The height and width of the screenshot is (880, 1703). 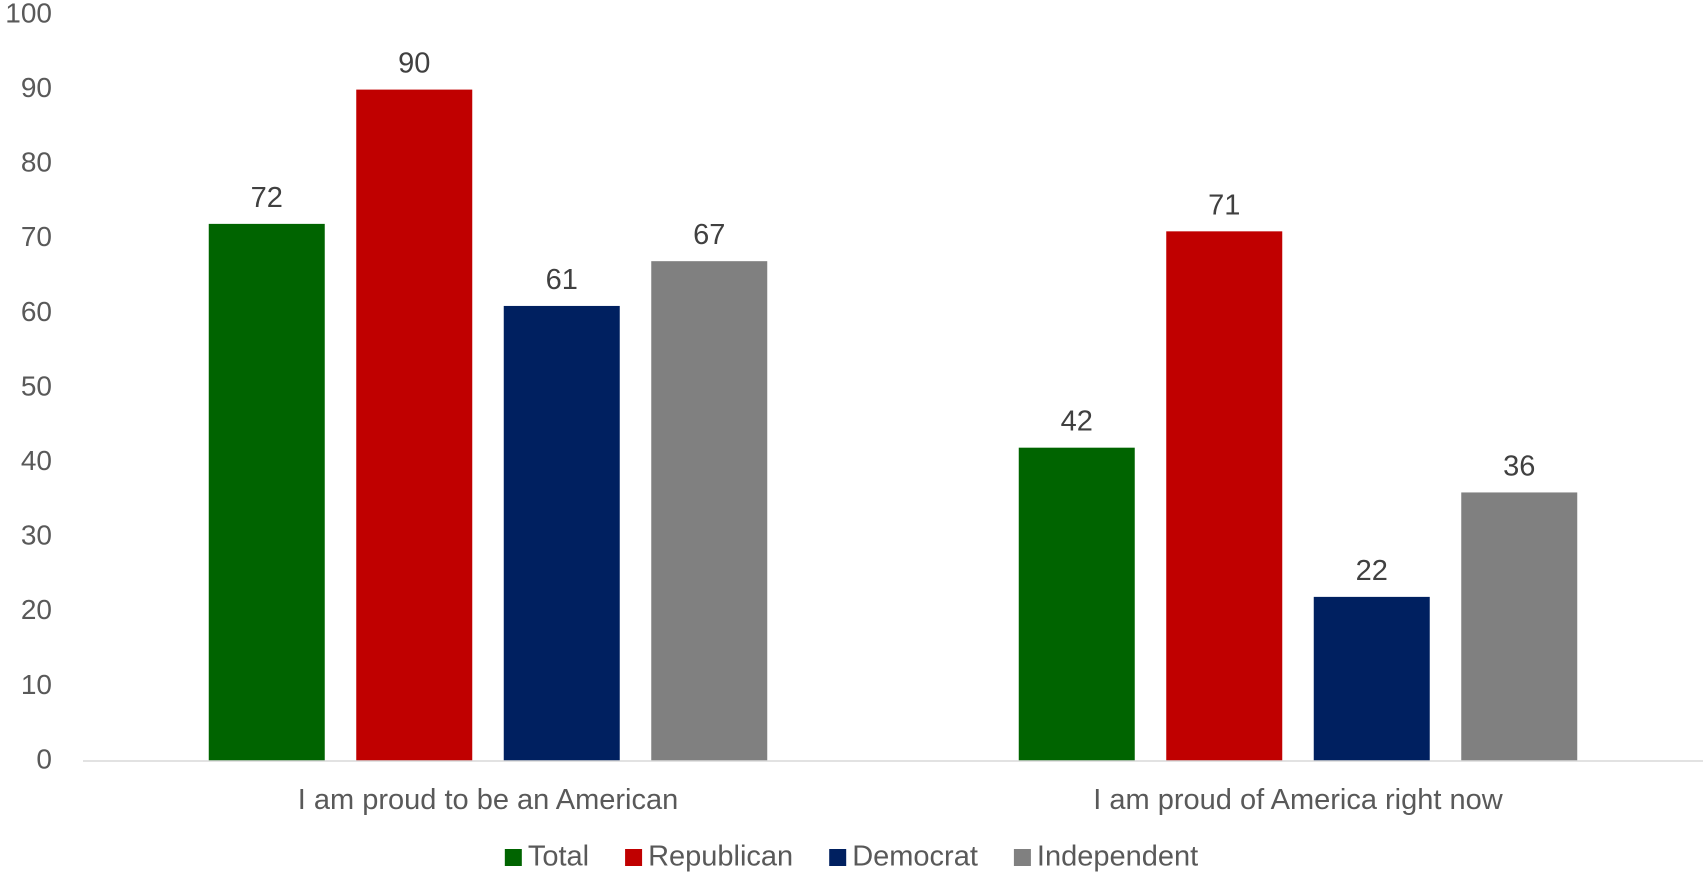 I want to click on legend: Total Republican Democrat Independent, so click(x=851, y=857).